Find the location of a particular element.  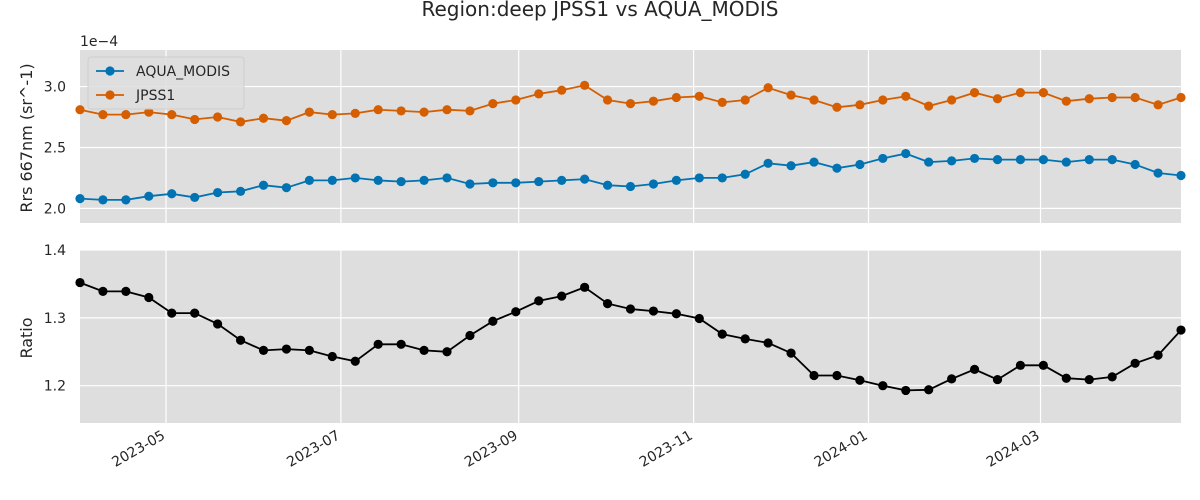

x-tick-label: 2023-11 is located at coordinates (666, 449).